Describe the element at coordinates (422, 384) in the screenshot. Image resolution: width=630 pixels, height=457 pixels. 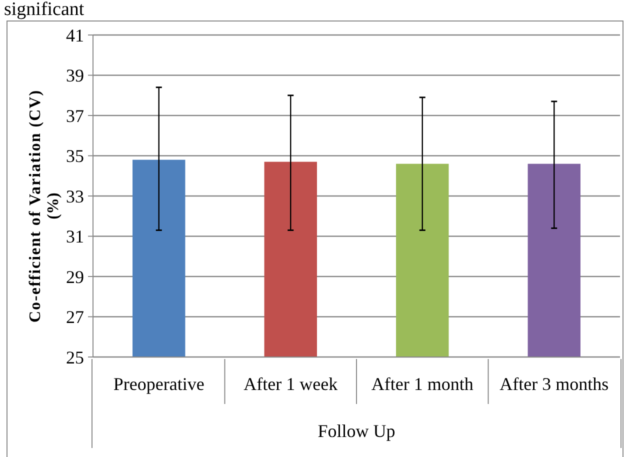
I see `x-tick-label: After 1 month` at that location.